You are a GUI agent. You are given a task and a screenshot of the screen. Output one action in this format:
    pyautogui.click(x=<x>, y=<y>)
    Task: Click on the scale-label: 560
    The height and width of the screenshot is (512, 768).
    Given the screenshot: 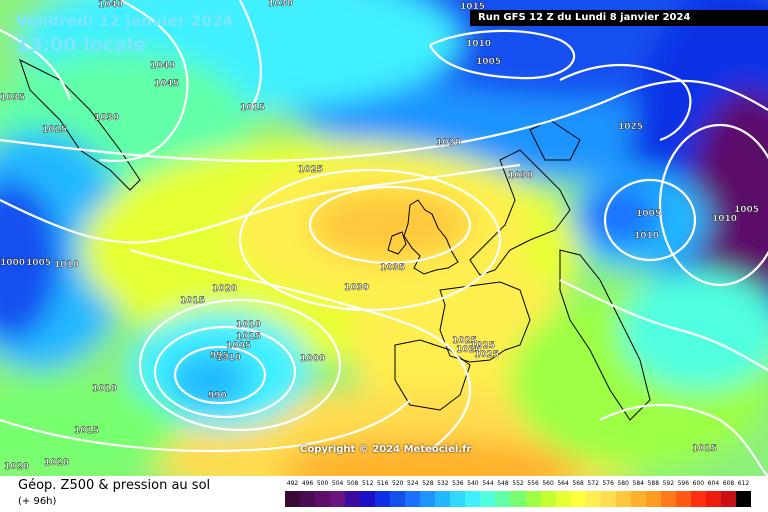 What is the action you would take?
    pyautogui.click(x=548, y=483)
    